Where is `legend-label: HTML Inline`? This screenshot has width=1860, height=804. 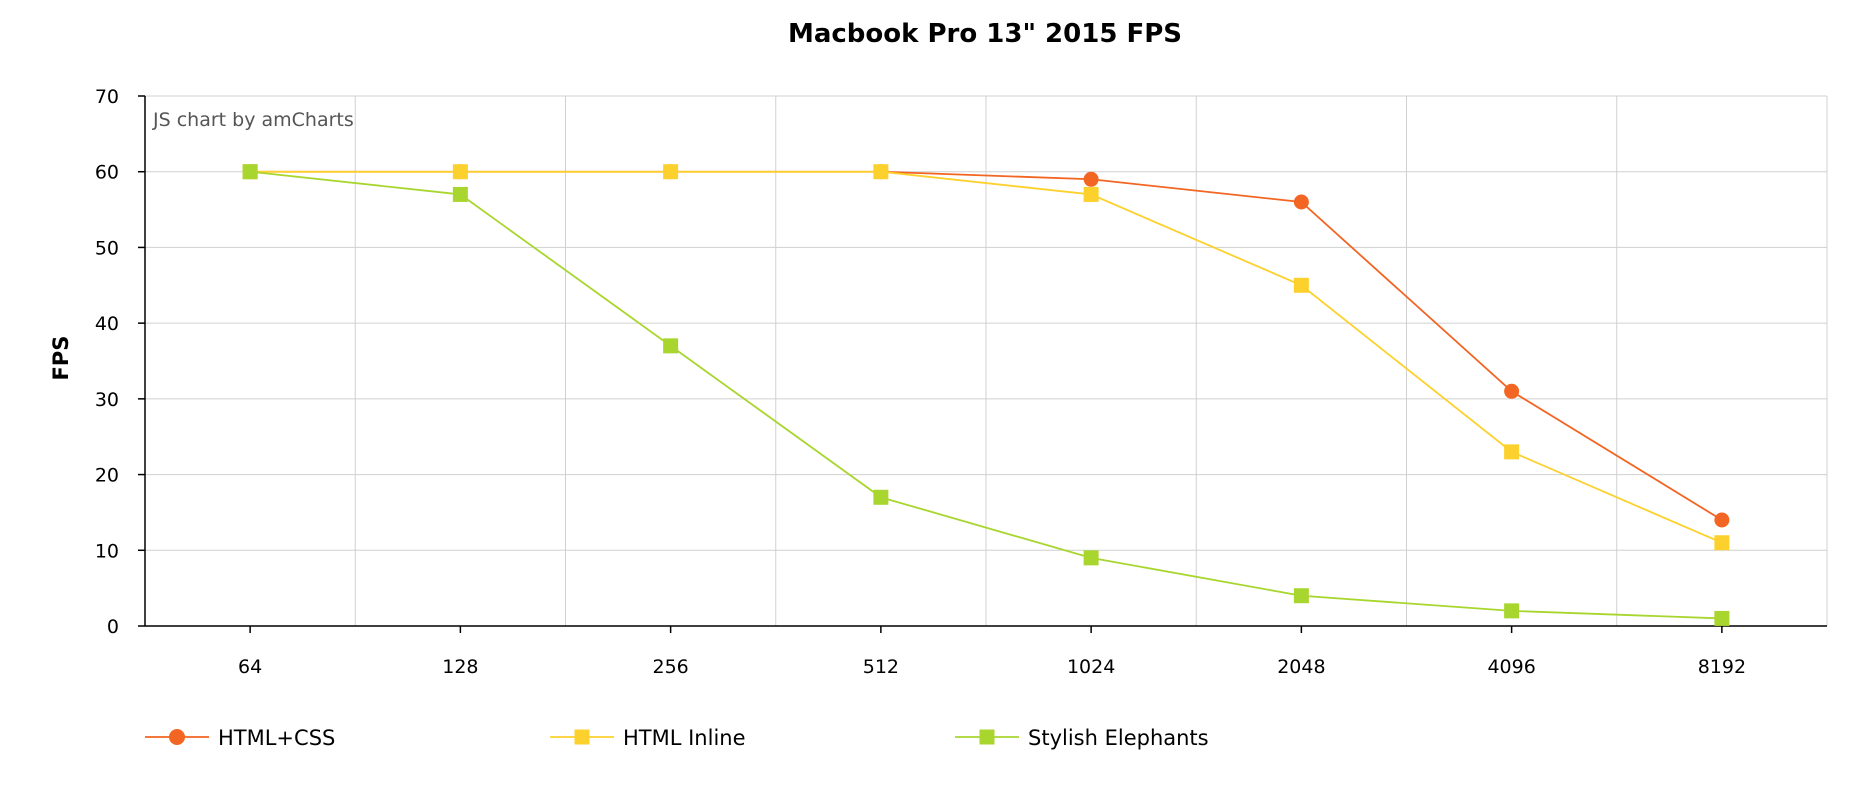
legend-label: HTML Inline is located at coordinates (684, 738).